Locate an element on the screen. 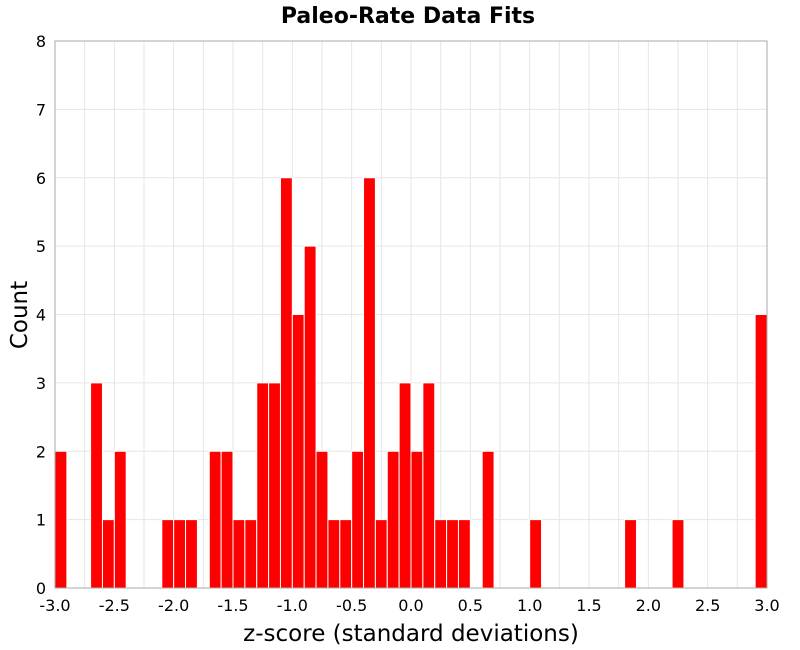  chart-title: Paleo-Rate Data Fits is located at coordinates (408, 16).